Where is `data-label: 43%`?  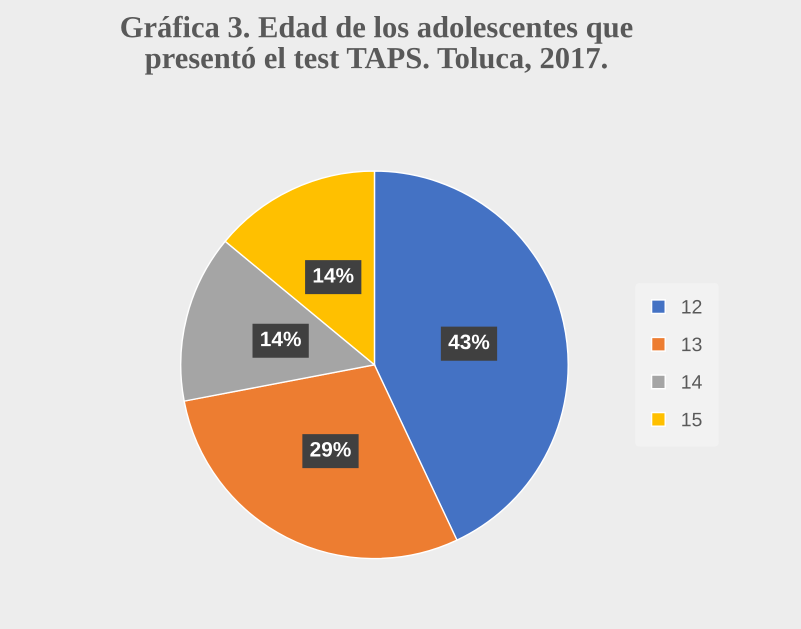
data-label: 43% is located at coordinates (469, 342).